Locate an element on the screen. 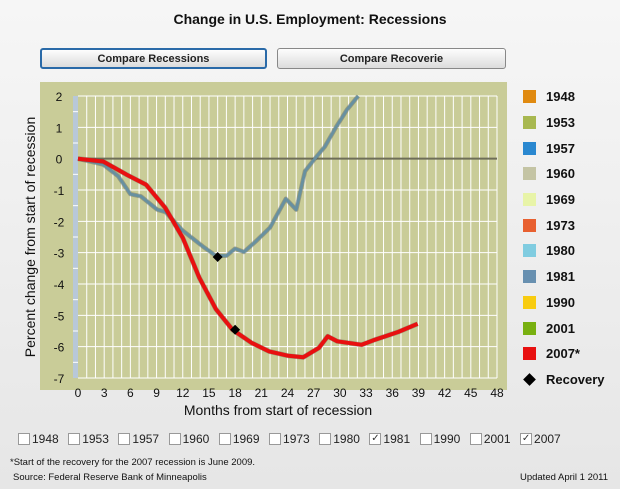 The height and width of the screenshot is (489, 620). checkbox-label: 1957 is located at coordinates (146, 439).